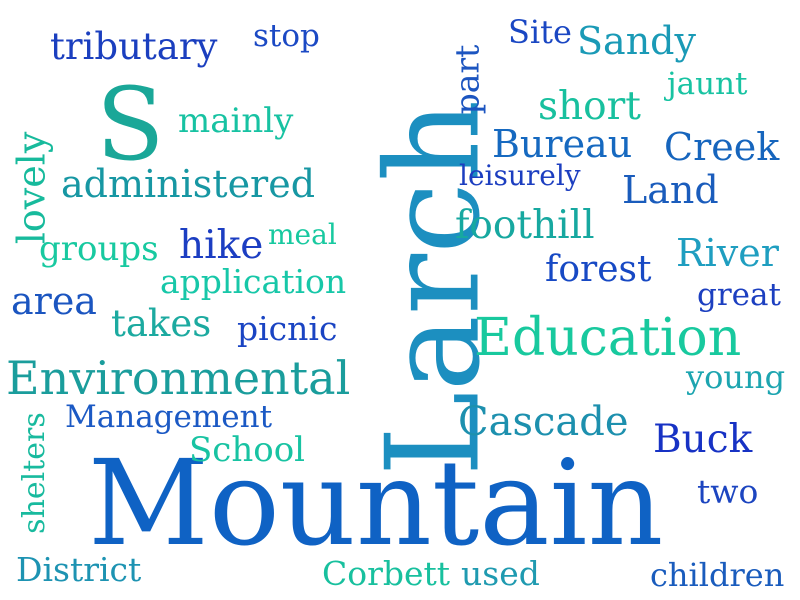 This screenshot has width=800, height=600. What do you see at coordinates (717, 575) in the screenshot?
I see `word-children: children` at bounding box center [717, 575].